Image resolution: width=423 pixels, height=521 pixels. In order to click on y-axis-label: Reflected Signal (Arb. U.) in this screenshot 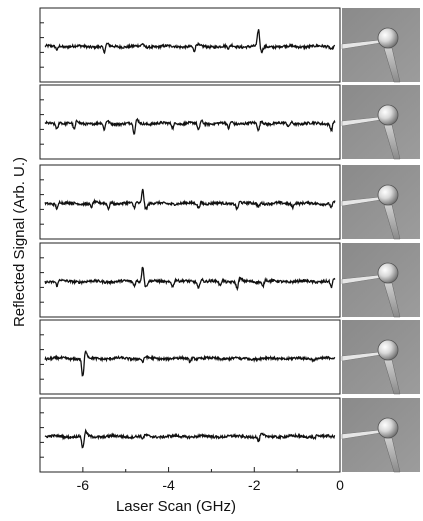, I will do `click(19, 242)`.